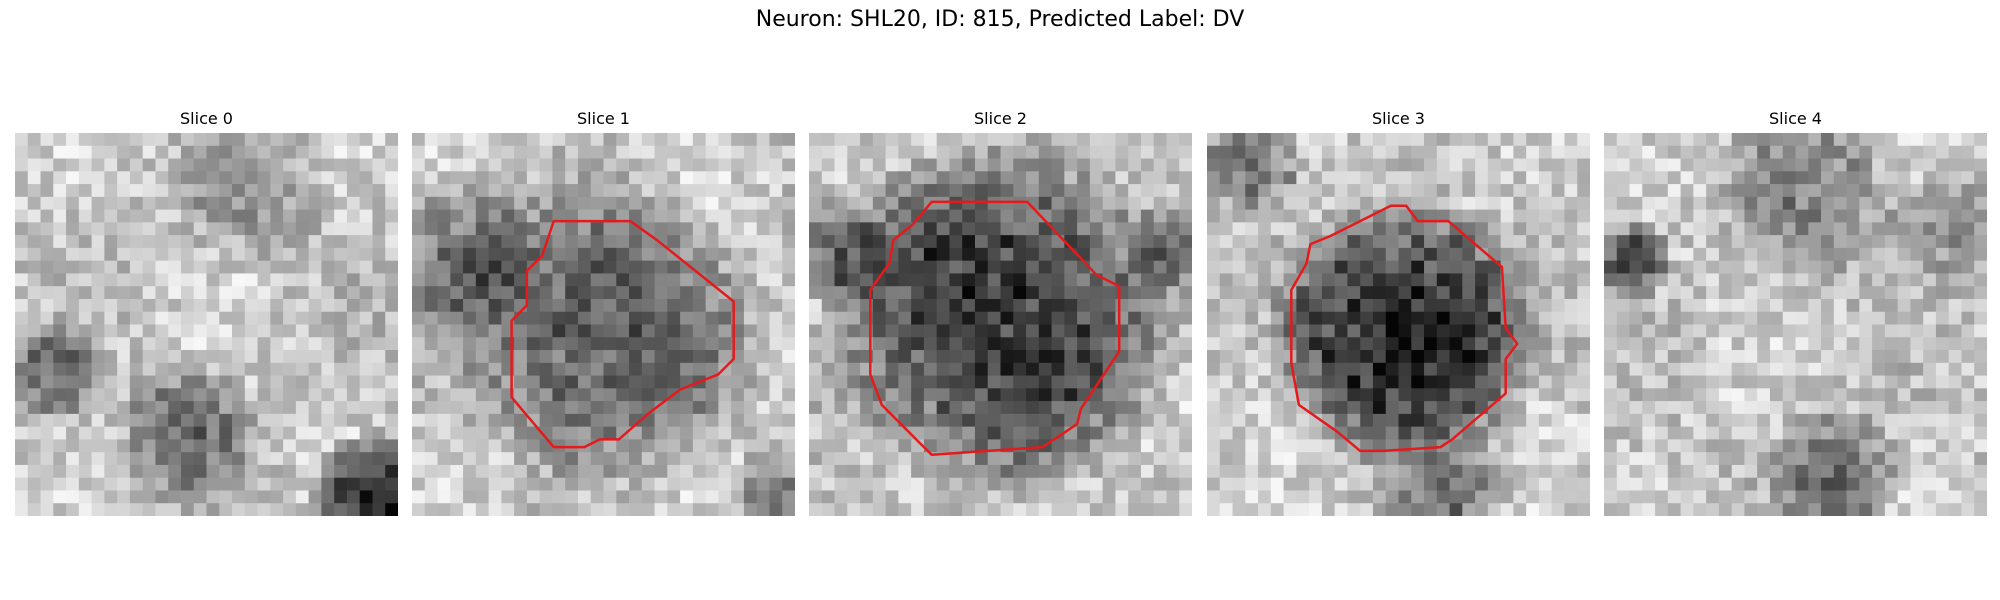  I want to click on panel-slice-3: Slice 3, so click(1398, 312).